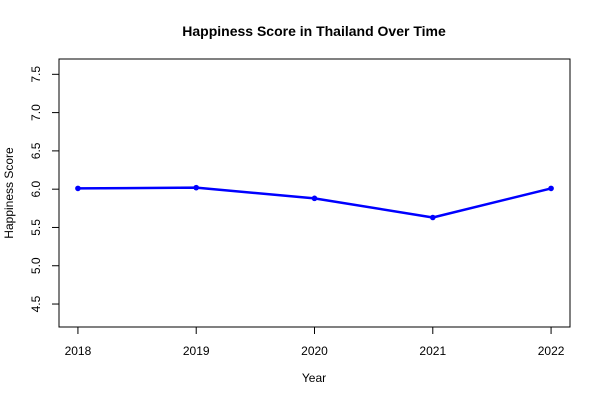 This screenshot has width=600, height=400. I want to click on y-tick-label: 7.0, so click(36, 112).